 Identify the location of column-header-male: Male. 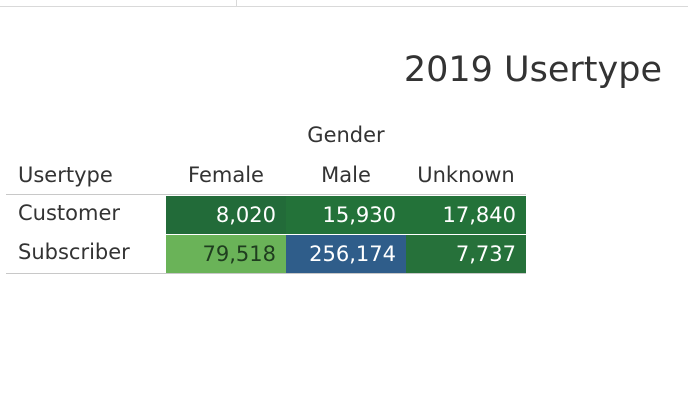
(346, 175).